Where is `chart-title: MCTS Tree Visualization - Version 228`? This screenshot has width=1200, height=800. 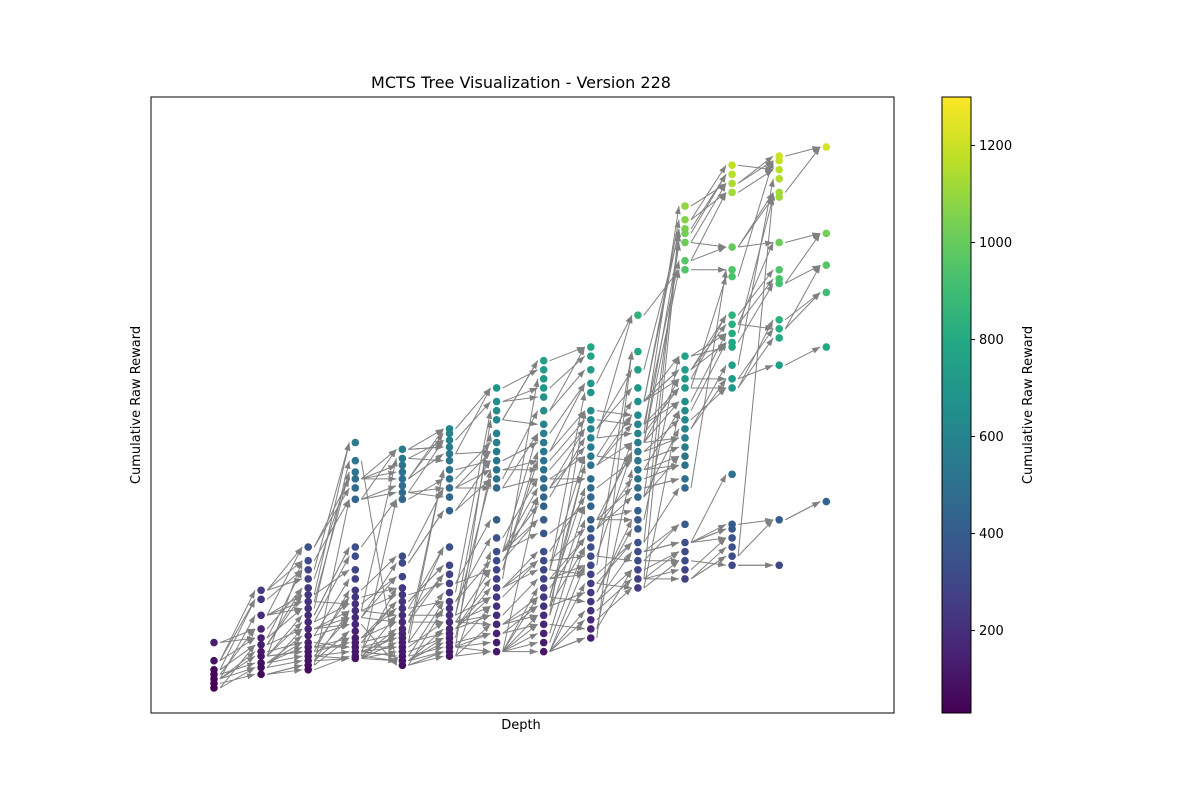 chart-title: MCTS Tree Visualization - Version 228 is located at coordinates (521, 82).